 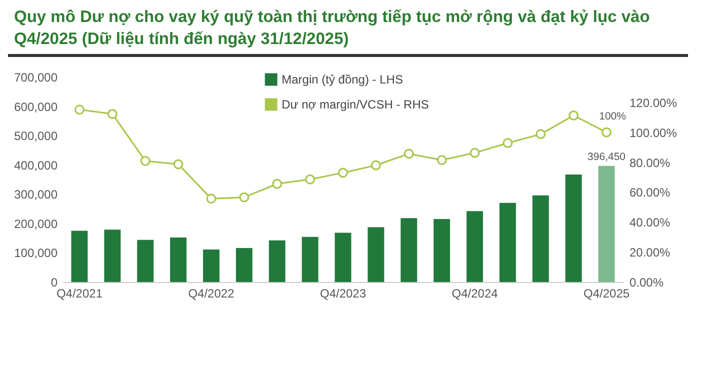 I want to click on y-tick-label: 500,000, so click(x=36, y=136).